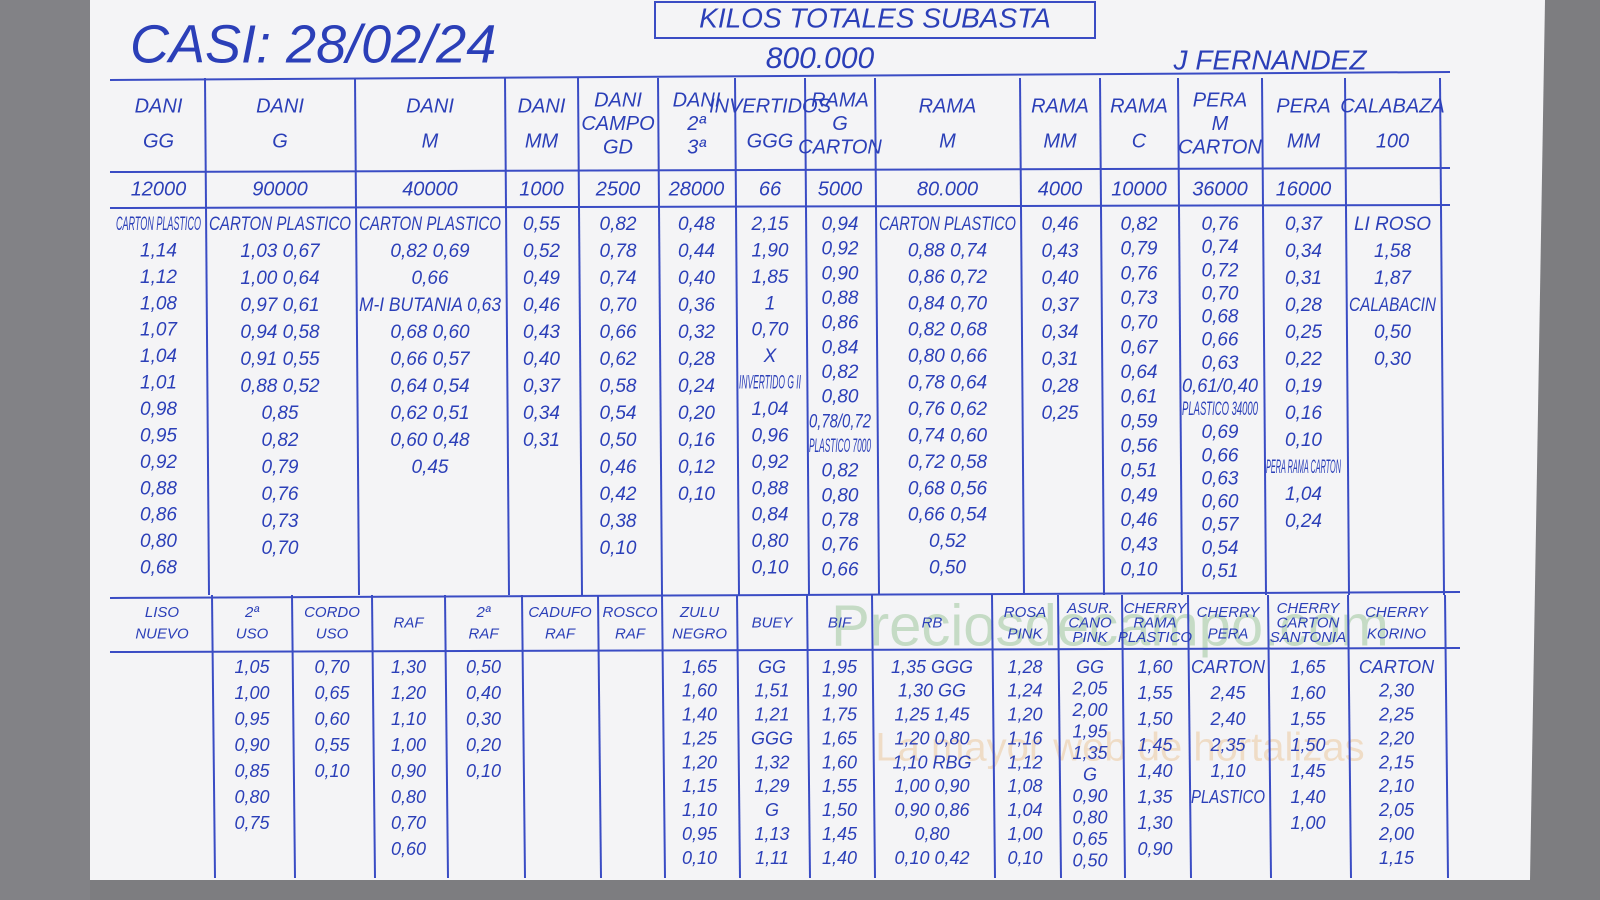 The image size is (1600, 900). What do you see at coordinates (840, 834) in the screenshot?
I see `price: 1,45` at bounding box center [840, 834].